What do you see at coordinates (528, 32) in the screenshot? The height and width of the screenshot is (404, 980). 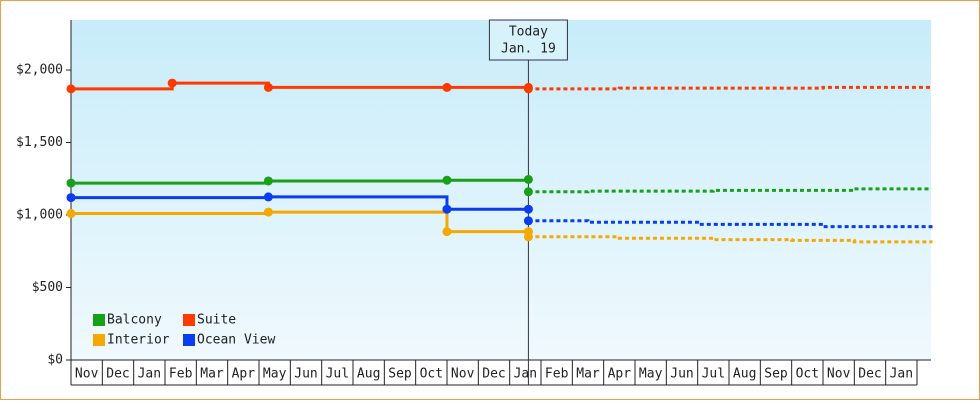 I see `today-label: Today` at bounding box center [528, 32].